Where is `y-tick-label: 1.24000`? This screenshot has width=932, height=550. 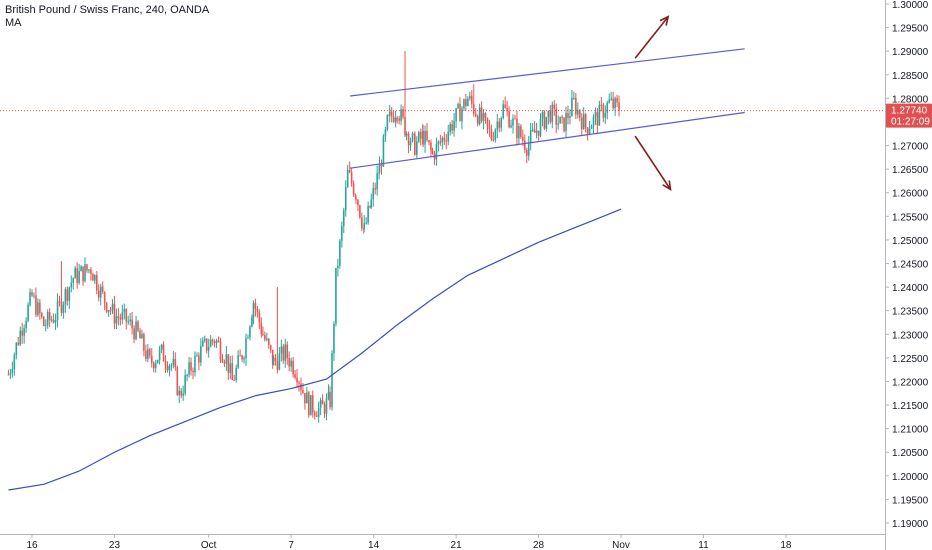 y-tick-label: 1.24000 is located at coordinates (910, 288).